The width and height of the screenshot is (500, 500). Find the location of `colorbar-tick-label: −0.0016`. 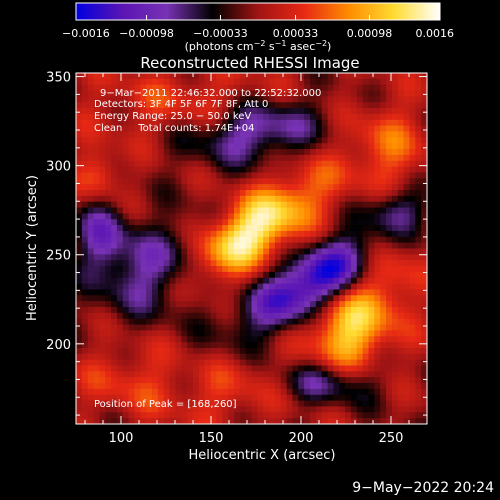

colorbar-tick-label: −0.0016 is located at coordinates (86, 33).